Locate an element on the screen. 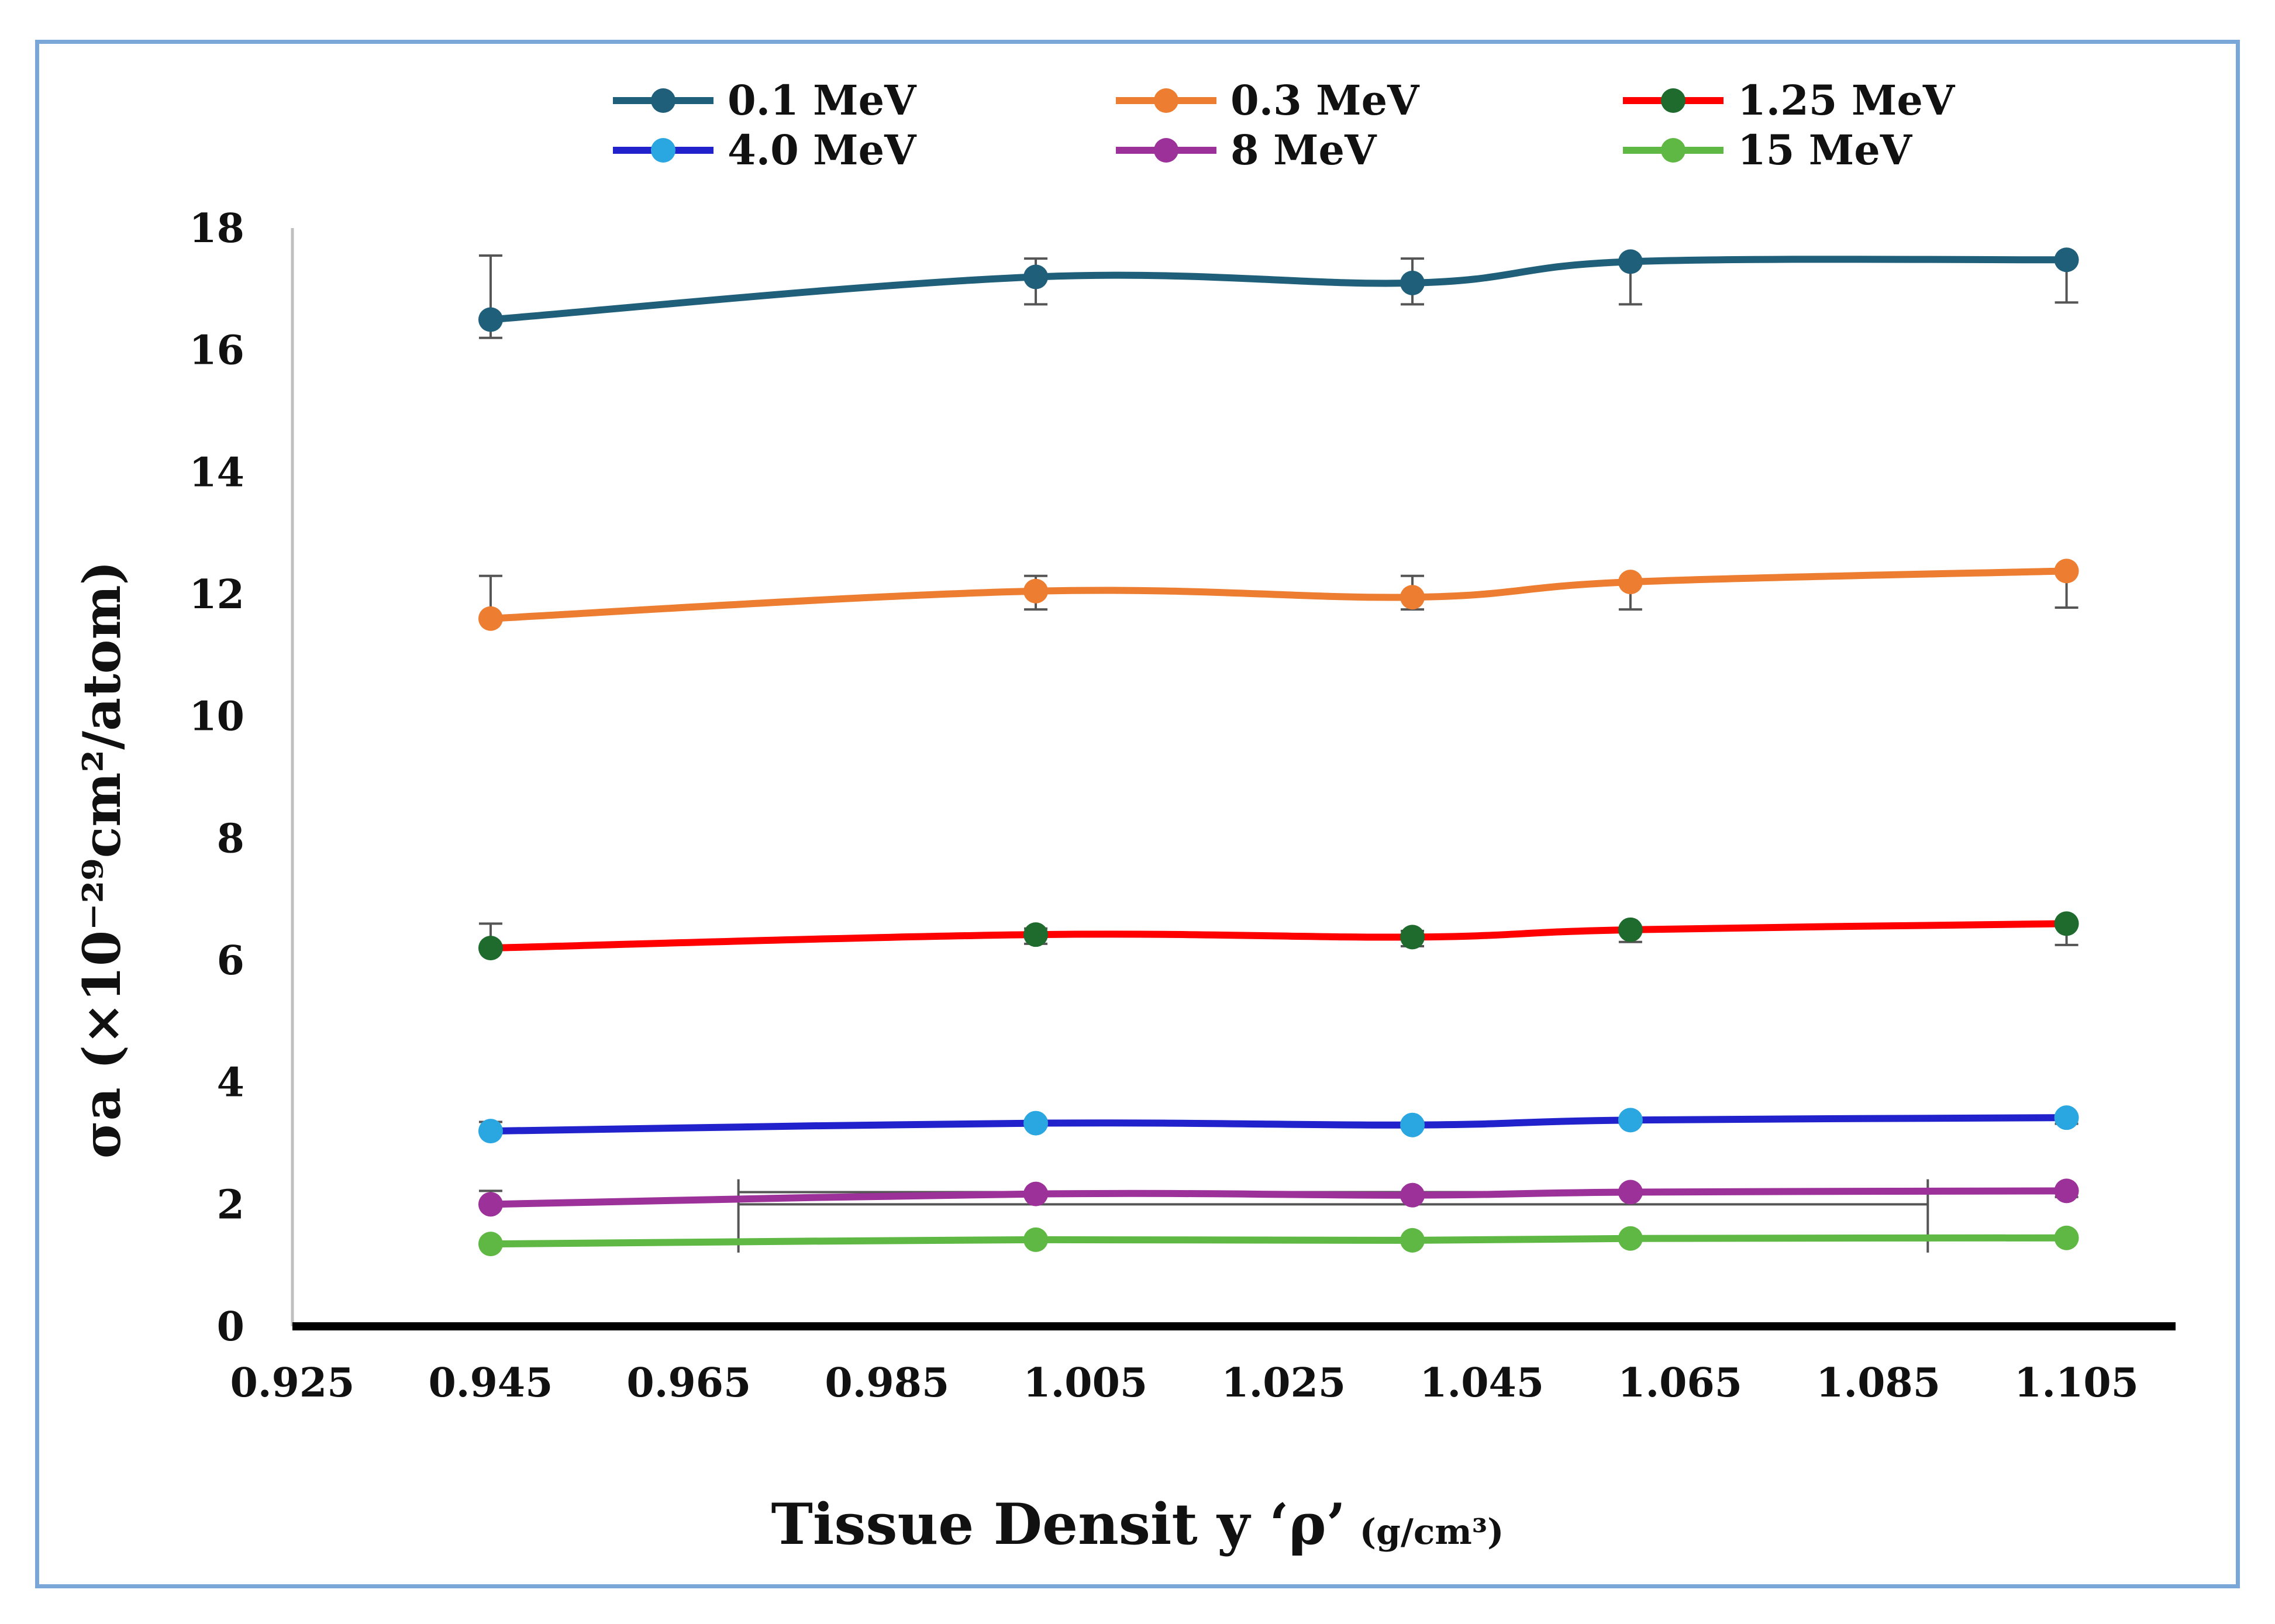 This screenshot has height=1624, width=2275. legend-label: 1.25 MeV is located at coordinates (1847, 100).